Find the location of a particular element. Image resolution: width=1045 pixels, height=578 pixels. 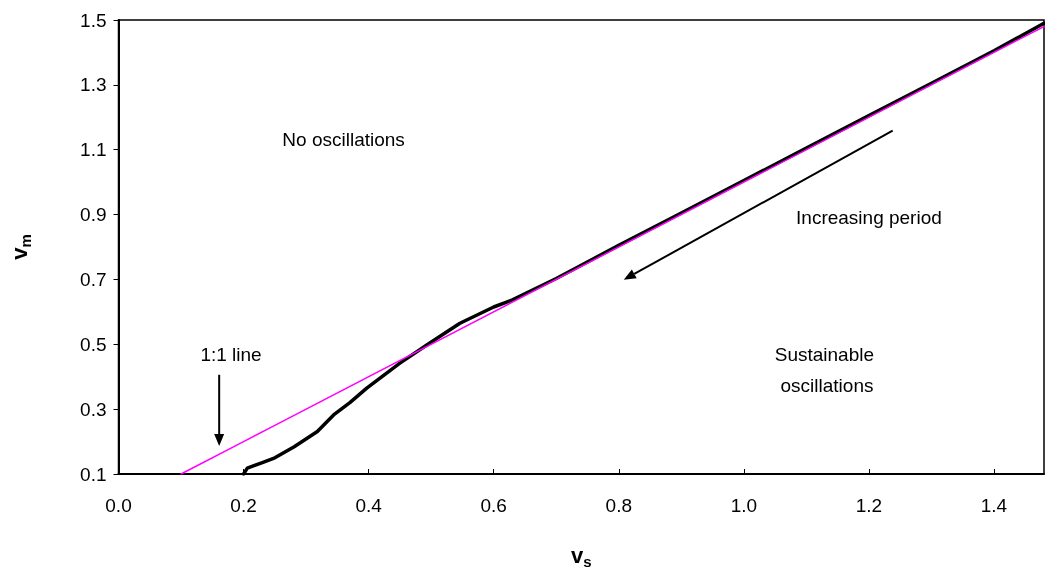

y-axis-title: vm is located at coordinates (20, 247).